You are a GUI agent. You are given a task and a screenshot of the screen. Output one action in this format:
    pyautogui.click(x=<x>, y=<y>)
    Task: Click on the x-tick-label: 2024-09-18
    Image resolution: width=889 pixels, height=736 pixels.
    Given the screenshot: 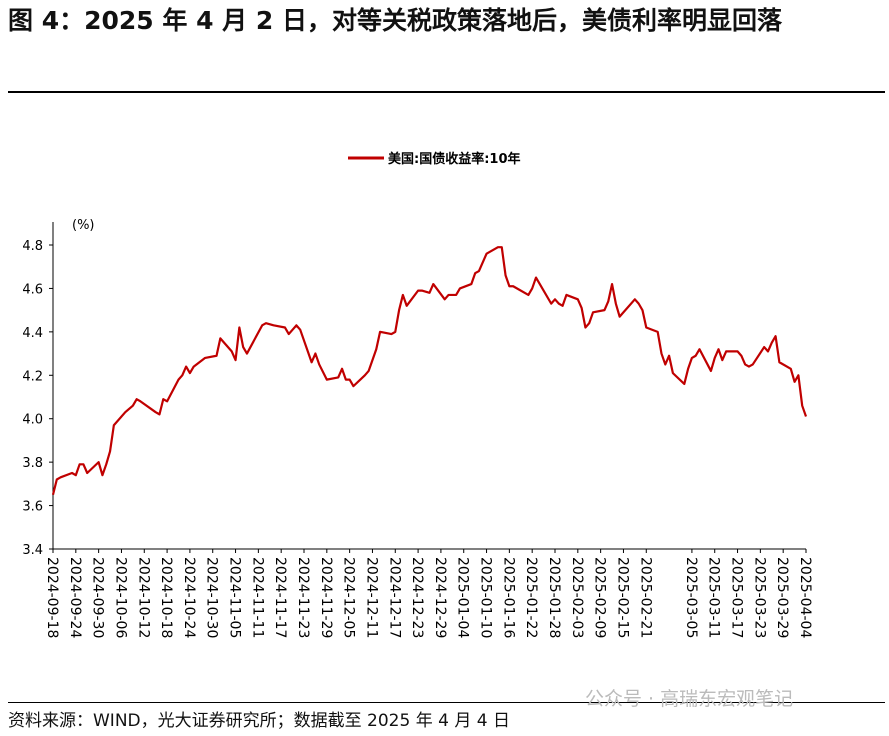 What is the action you would take?
    pyautogui.click(x=52, y=597)
    